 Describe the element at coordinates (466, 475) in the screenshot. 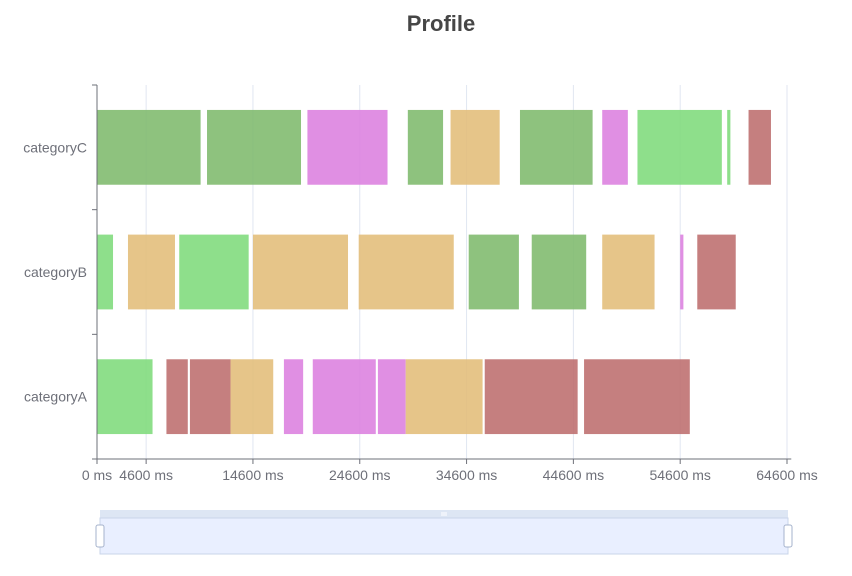

I see `x-tick-label-4: 34600 ms` at that location.